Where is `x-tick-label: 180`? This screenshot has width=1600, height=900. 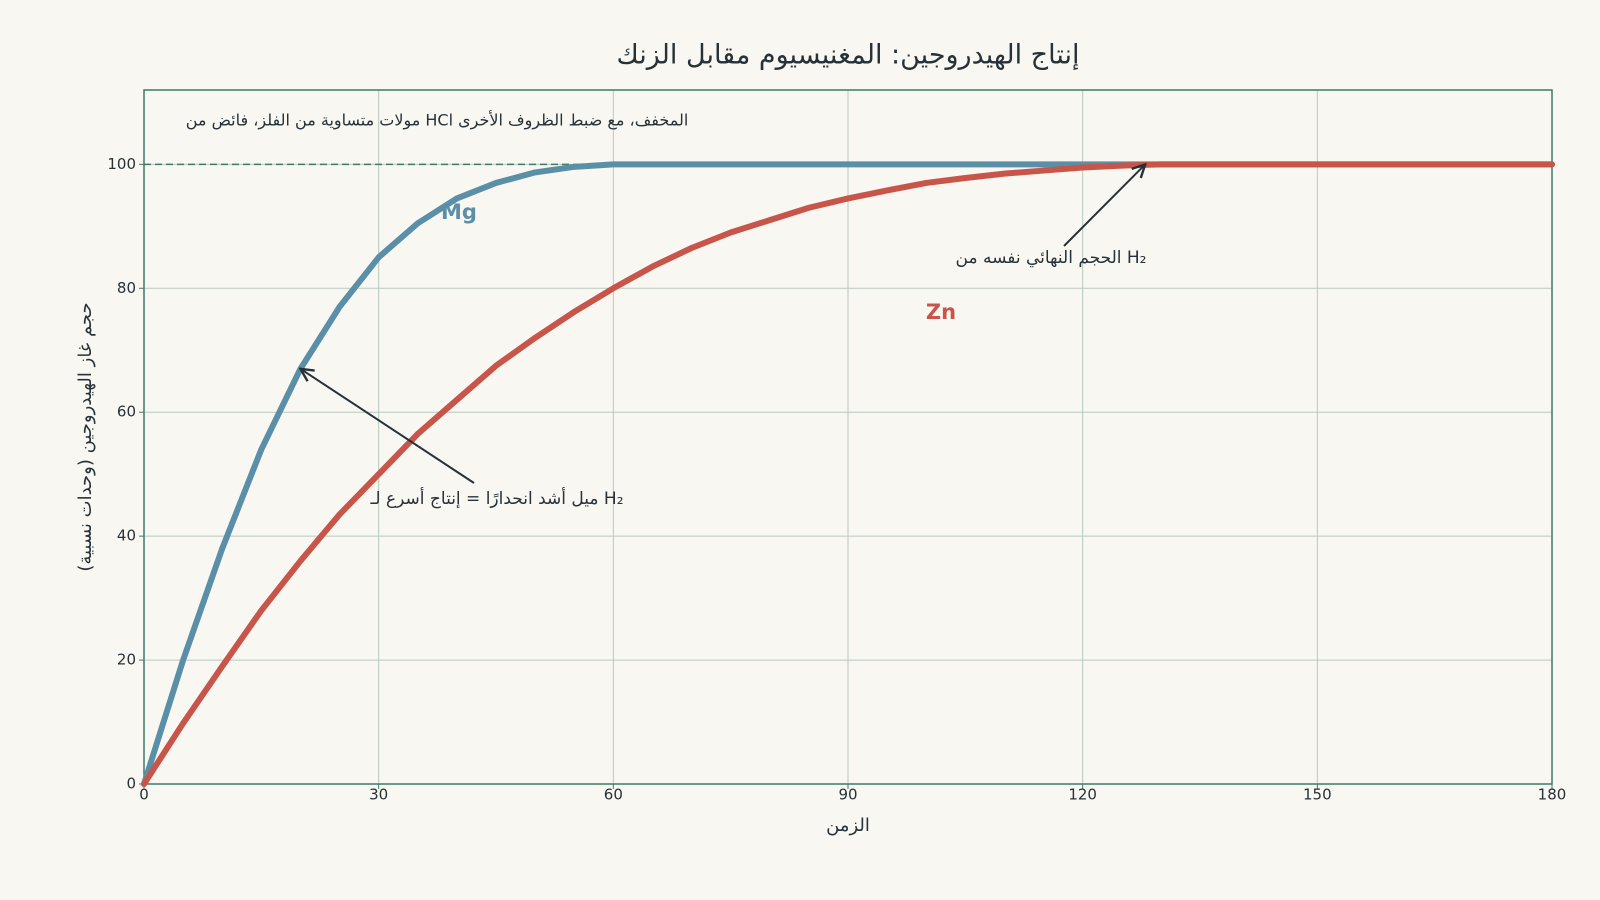
x-tick-label: 180 is located at coordinates (1552, 795).